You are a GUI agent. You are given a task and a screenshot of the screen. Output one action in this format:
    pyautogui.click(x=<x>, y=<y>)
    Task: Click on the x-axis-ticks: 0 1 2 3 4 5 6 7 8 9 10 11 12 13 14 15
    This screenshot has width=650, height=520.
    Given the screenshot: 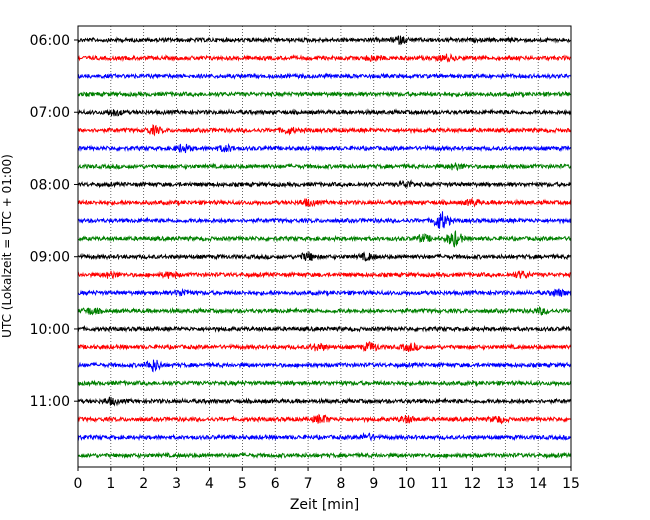 What is the action you would take?
    pyautogui.click(x=327, y=479)
    